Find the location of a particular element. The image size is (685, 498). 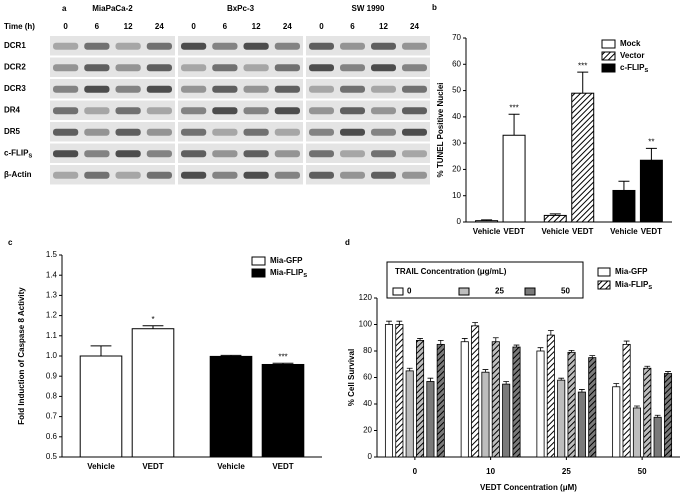

time-point: 0 is located at coordinates (193, 26).